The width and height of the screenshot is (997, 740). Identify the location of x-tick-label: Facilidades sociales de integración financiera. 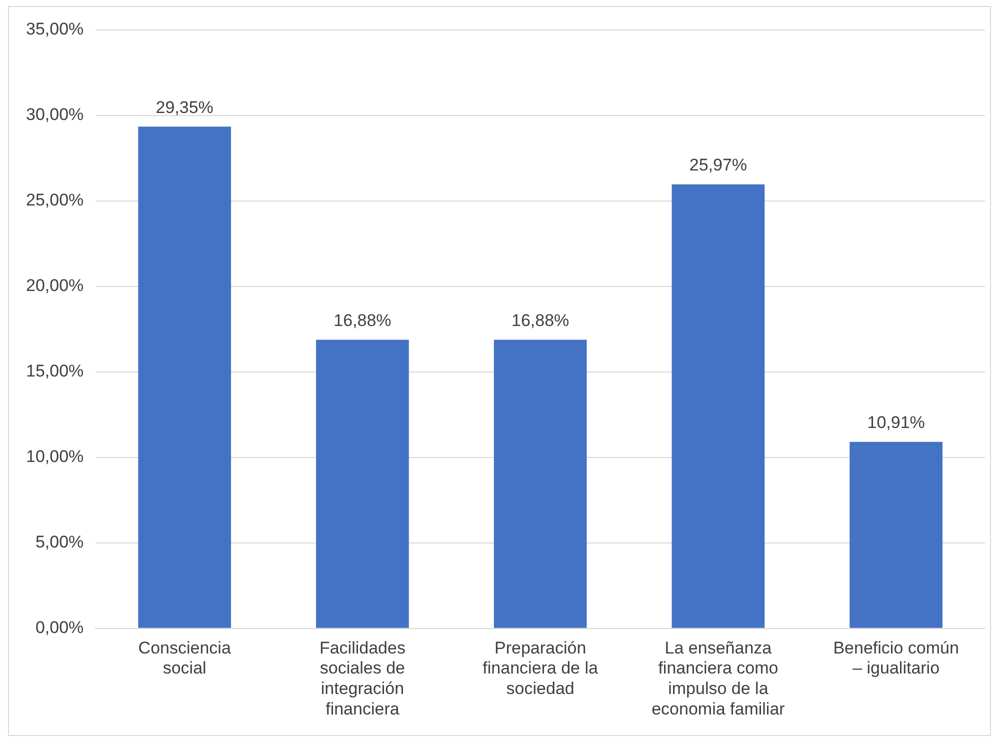
(362, 678).